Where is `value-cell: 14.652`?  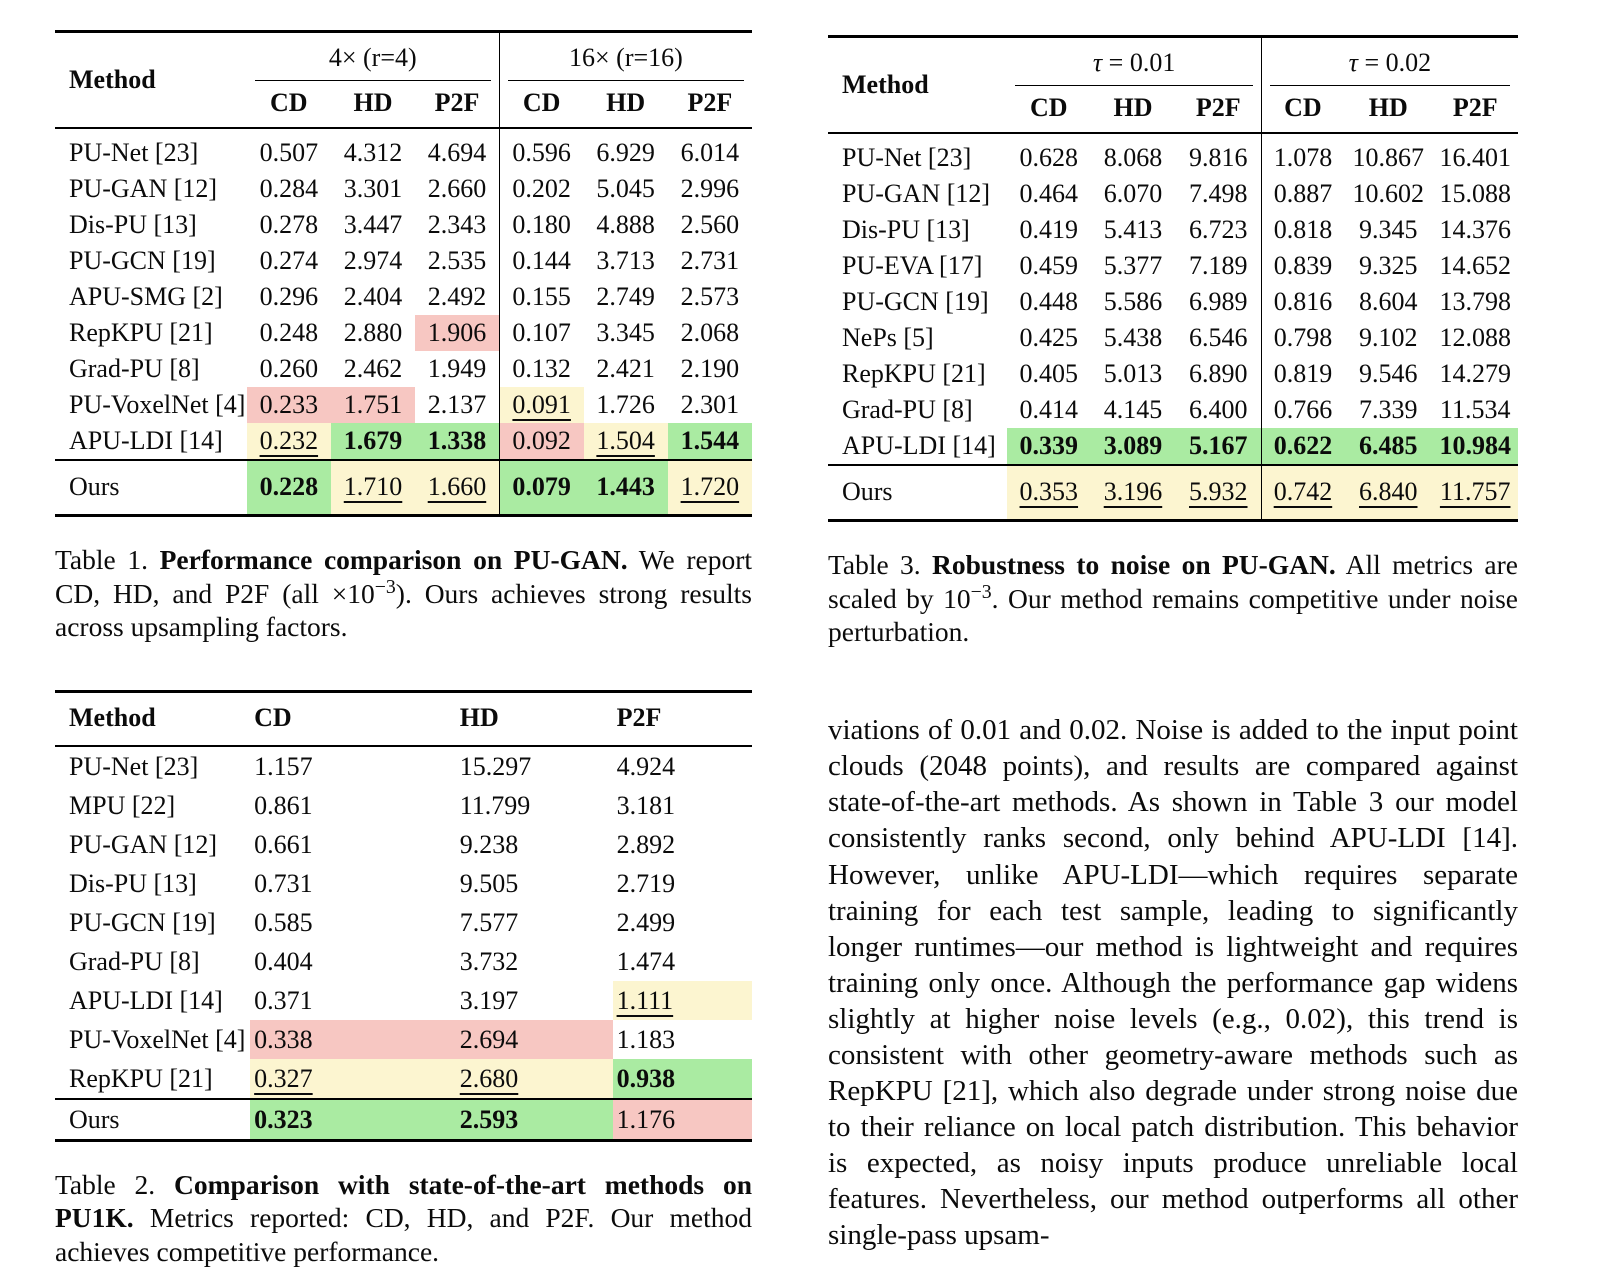 value-cell: 14.652 is located at coordinates (1475, 265).